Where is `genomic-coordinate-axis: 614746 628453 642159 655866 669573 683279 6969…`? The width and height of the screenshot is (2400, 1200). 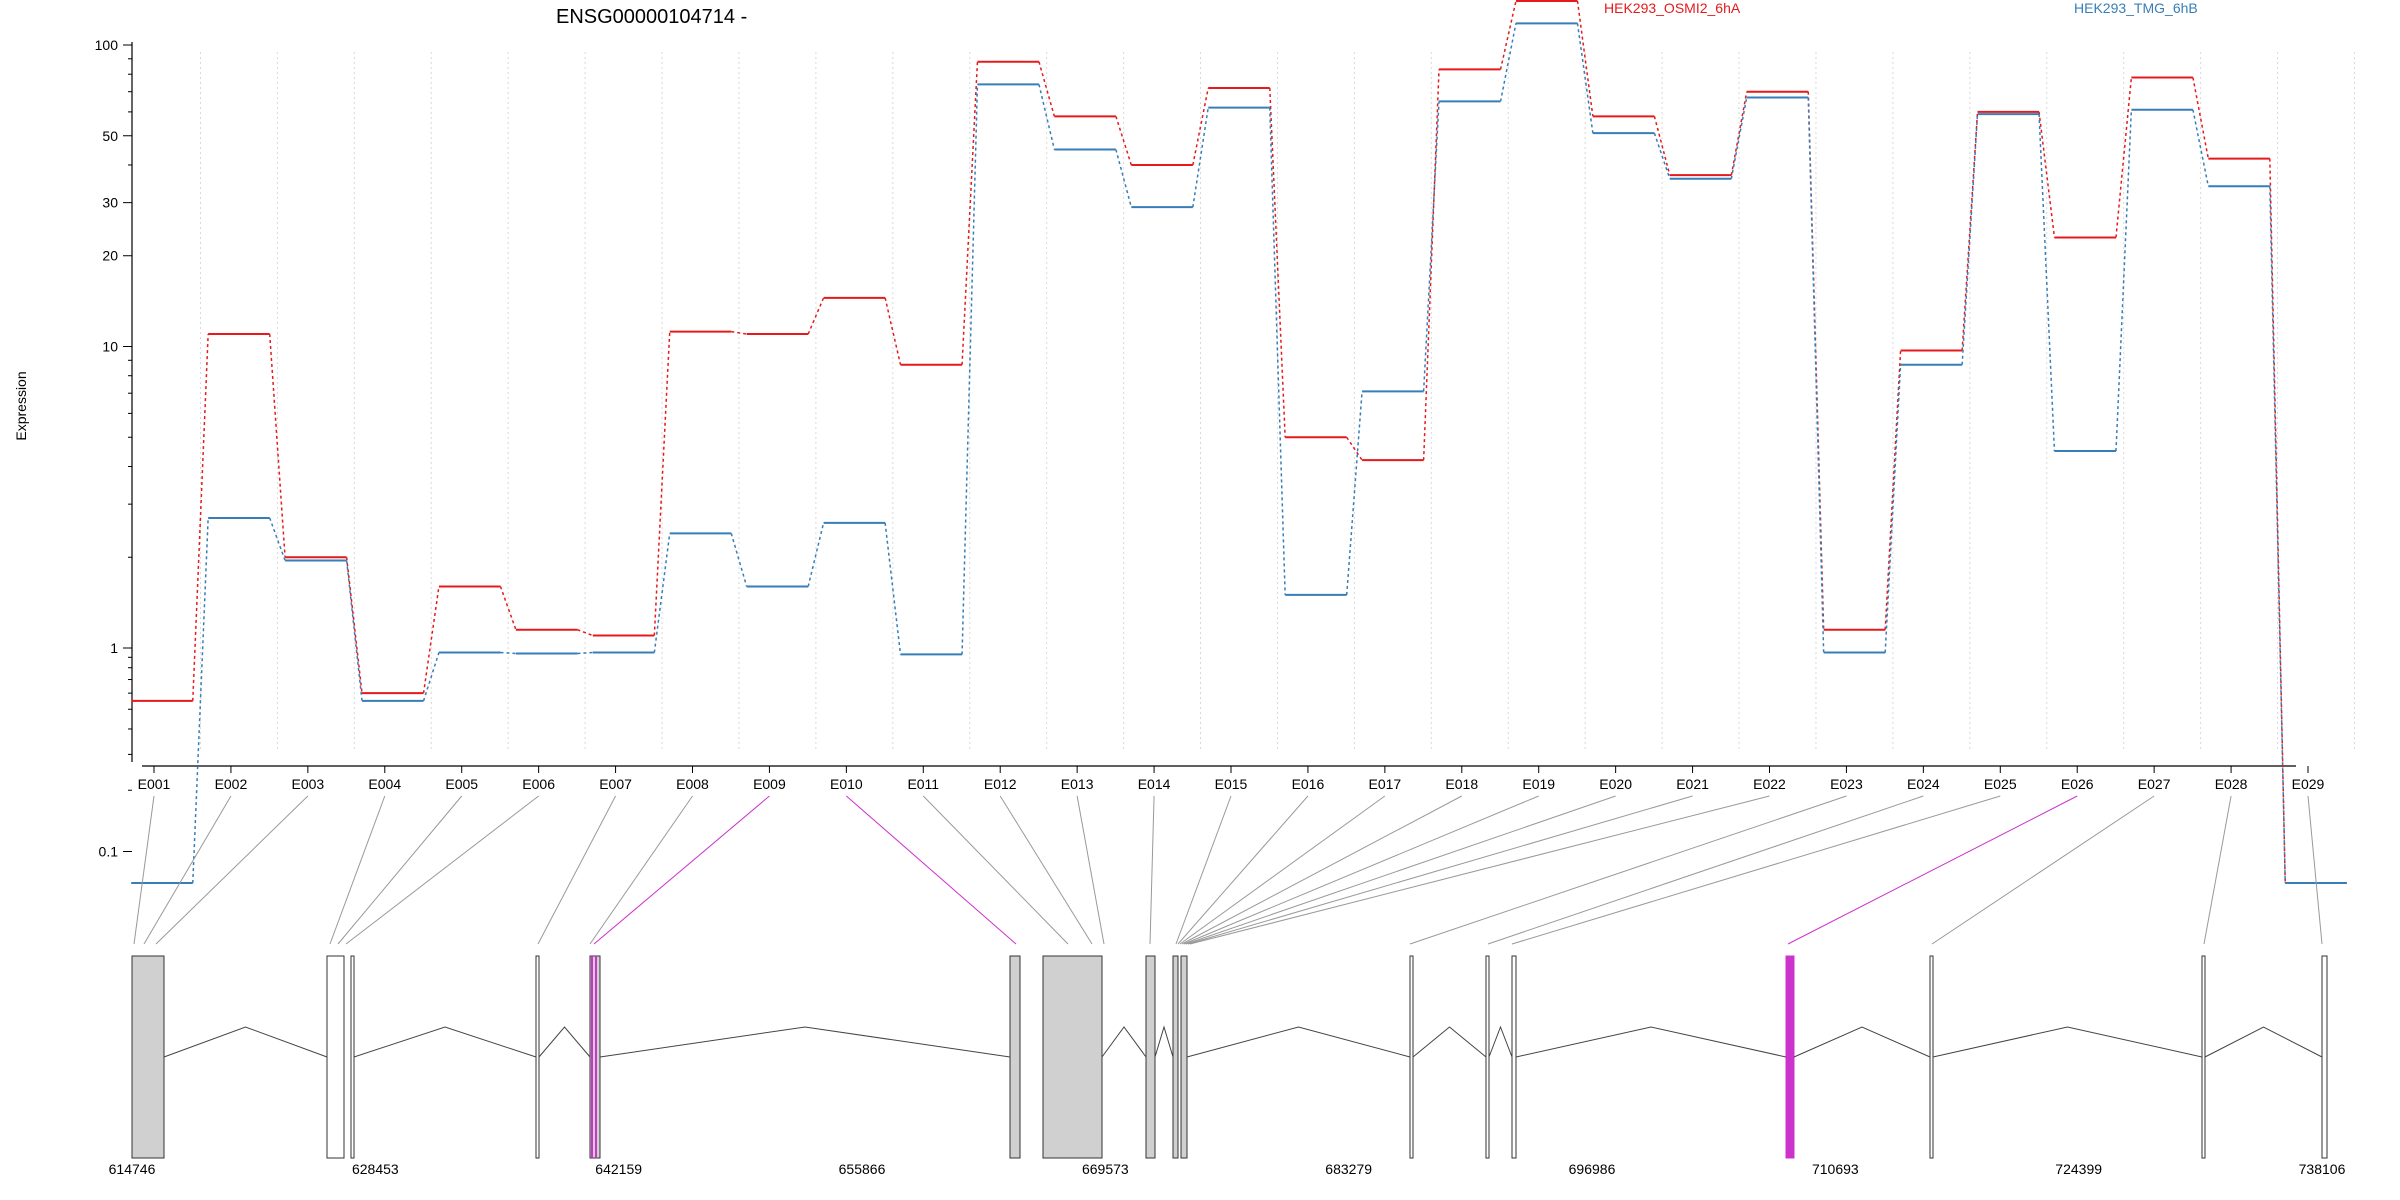
genomic-coordinate-axis: 614746 628453 642159 655866 669573 683279 6969… is located at coordinates (1227, 1169).